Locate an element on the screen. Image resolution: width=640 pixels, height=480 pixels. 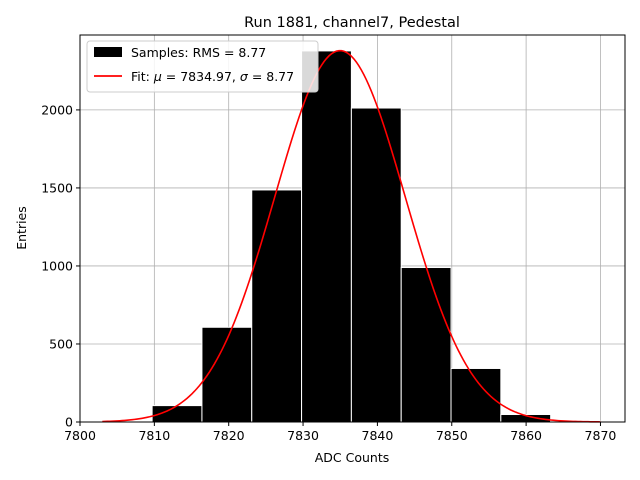
x-tick-label: 7800 is located at coordinates (80, 435).